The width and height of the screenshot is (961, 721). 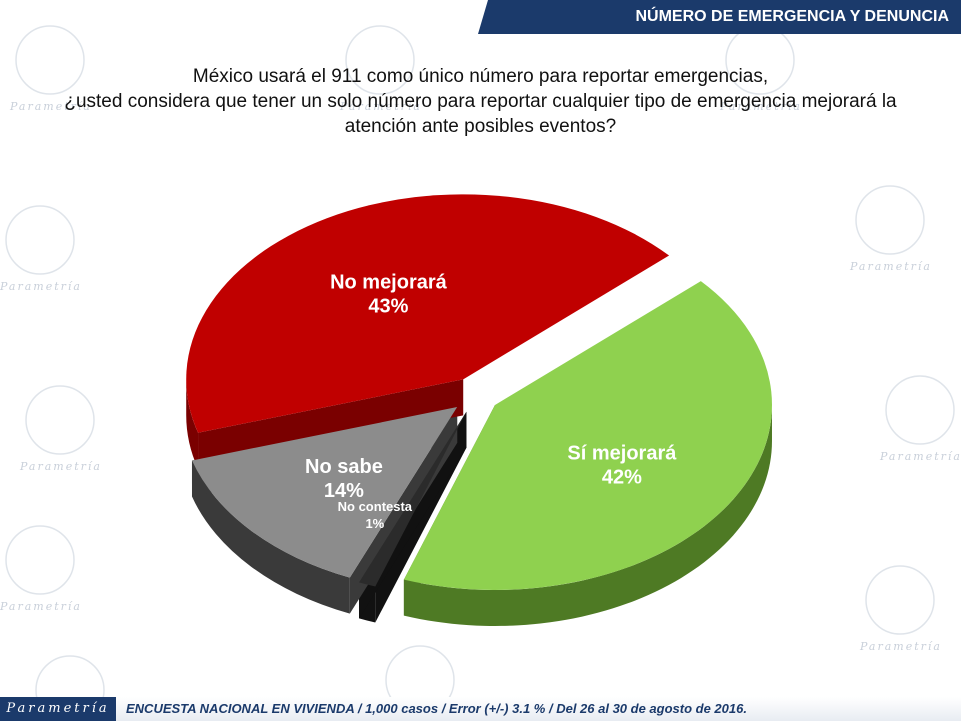 What do you see at coordinates (344, 491) in the screenshot?
I see `slice-value-label: 14%` at bounding box center [344, 491].